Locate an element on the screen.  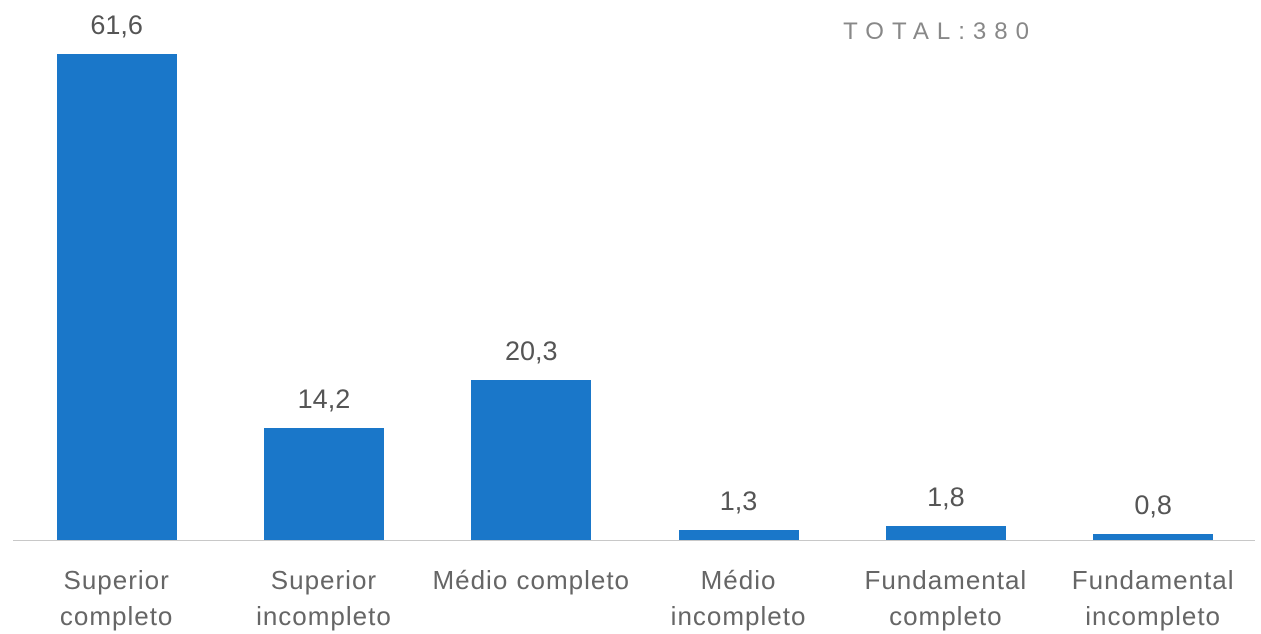
baseline is located at coordinates (634, 540).